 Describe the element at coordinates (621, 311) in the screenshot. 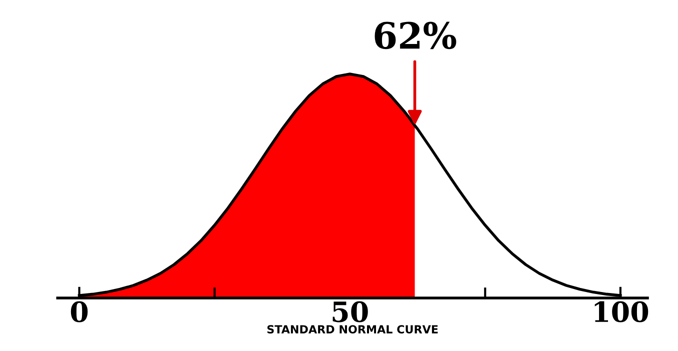

I see `x-tick-label: 100` at that location.